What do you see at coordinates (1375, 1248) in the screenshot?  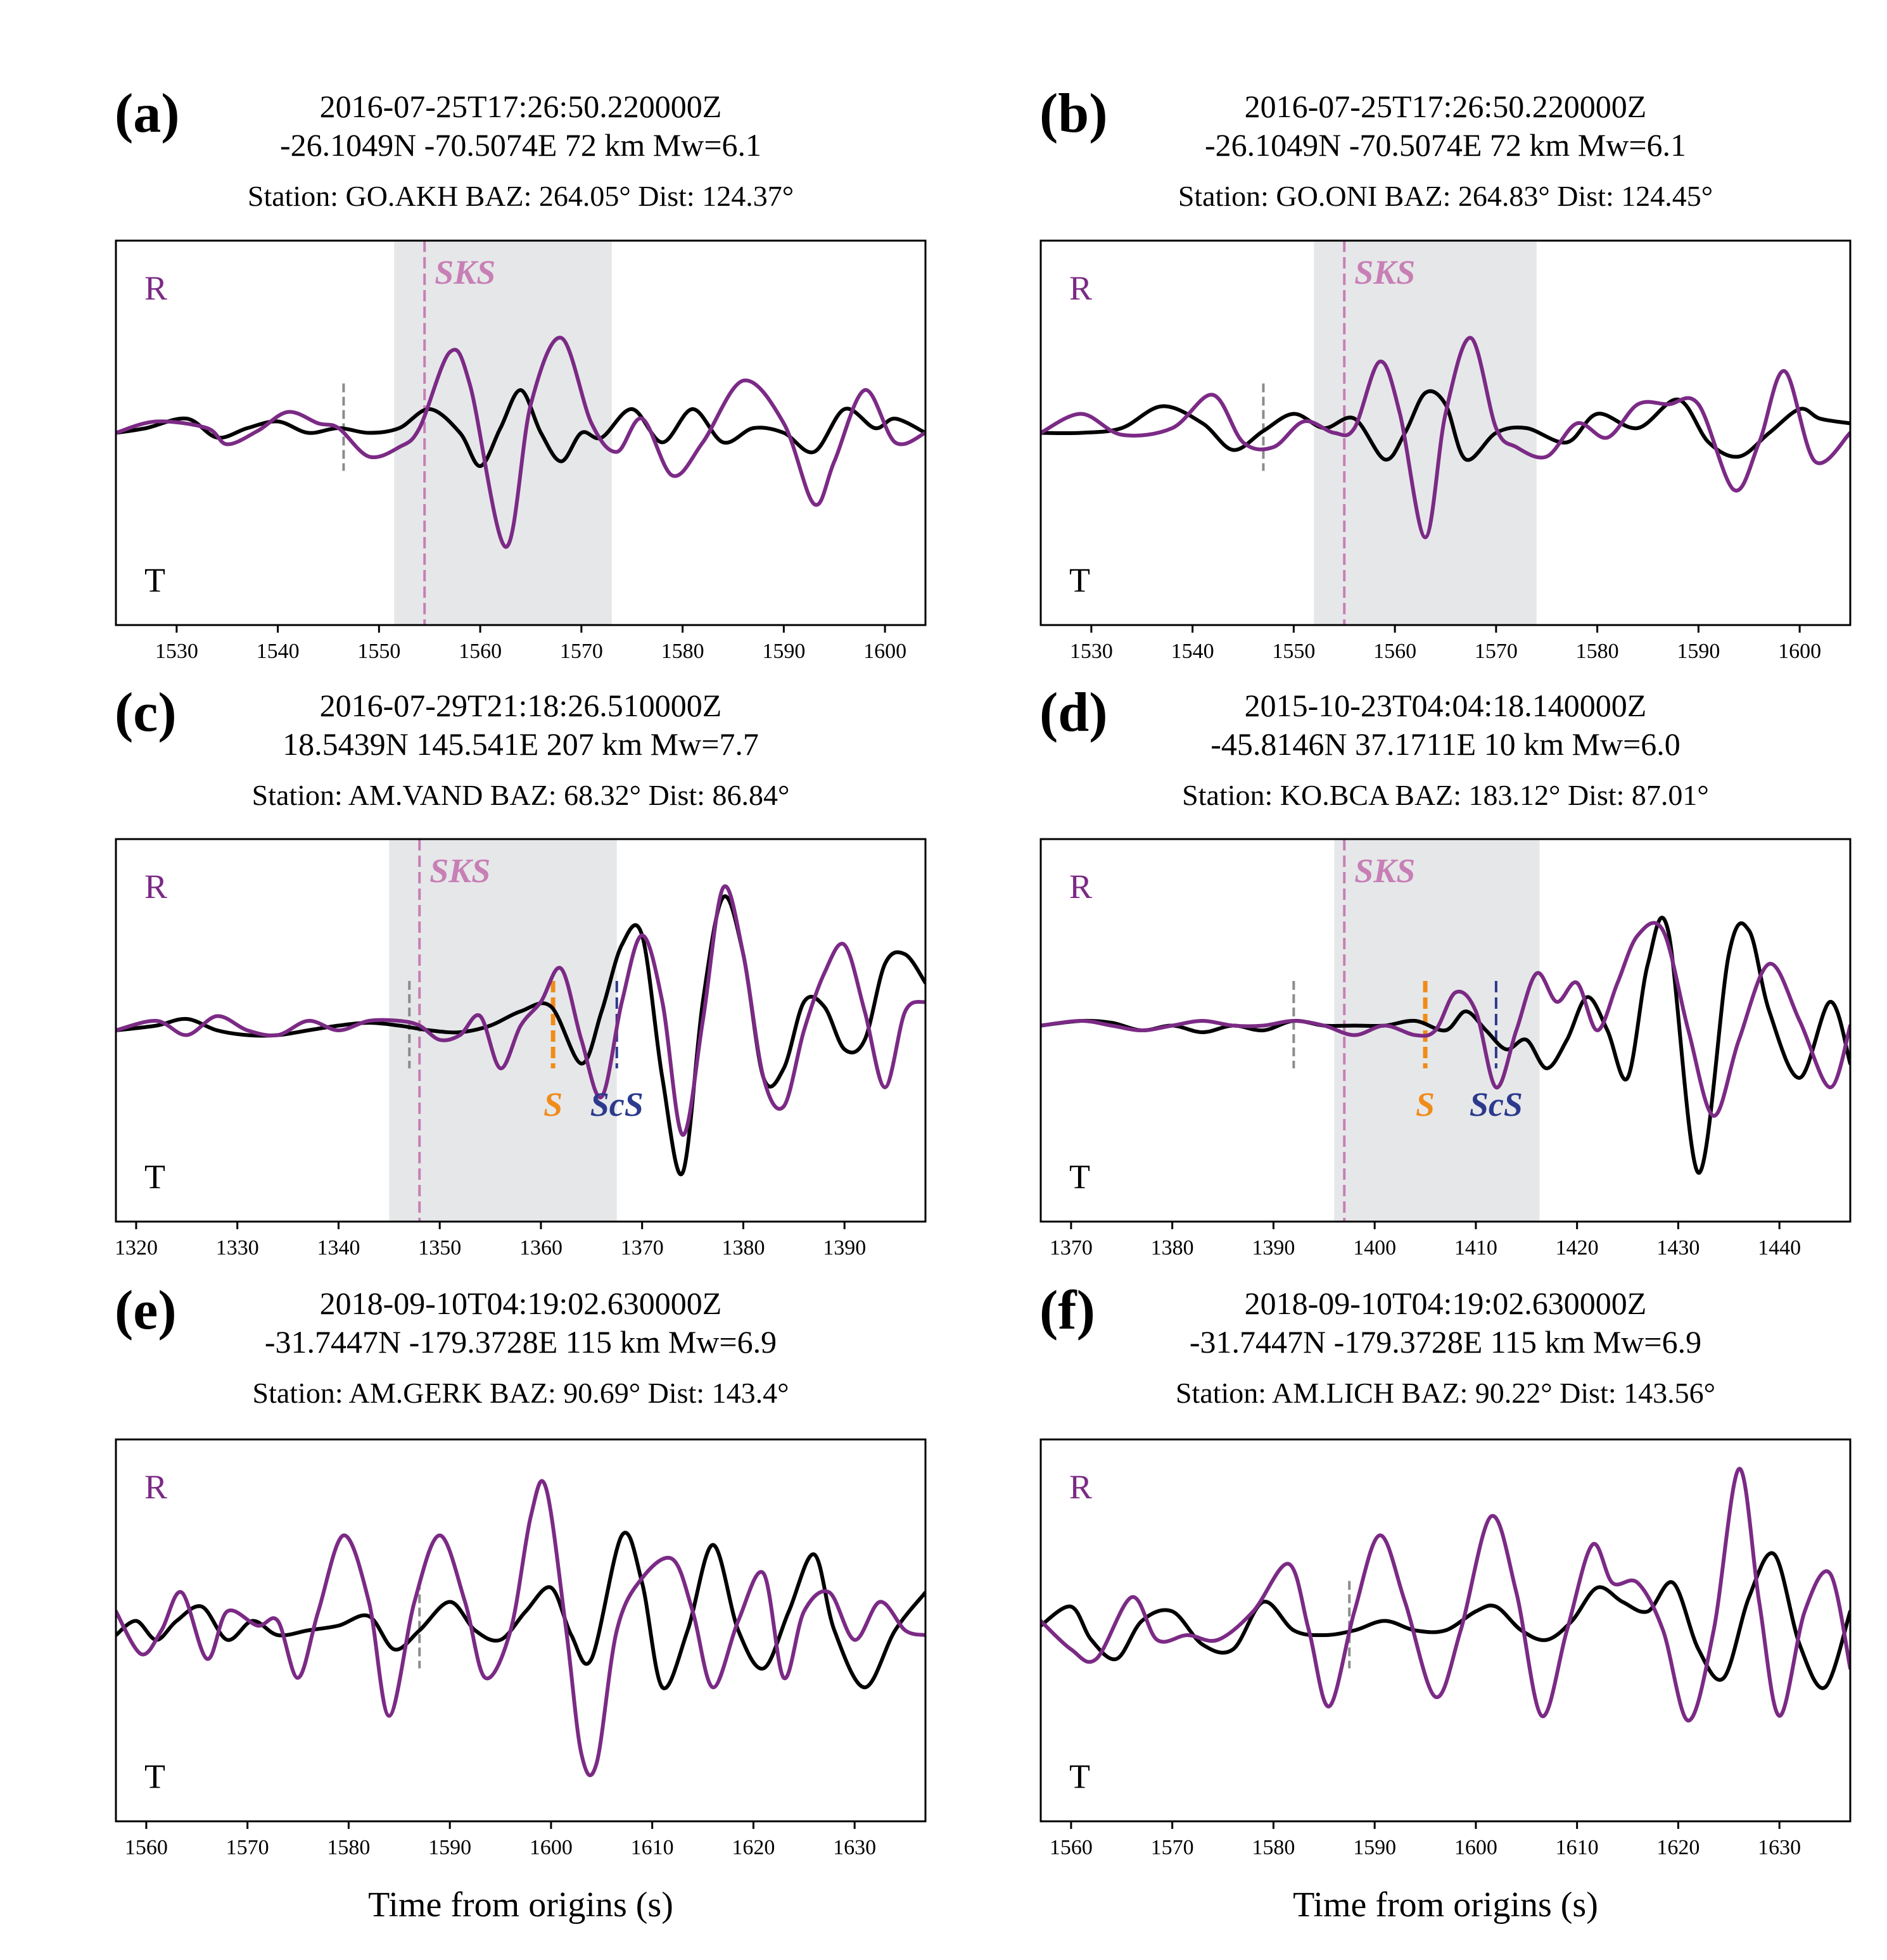 I see `x-tick-label: 1400` at bounding box center [1375, 1248].